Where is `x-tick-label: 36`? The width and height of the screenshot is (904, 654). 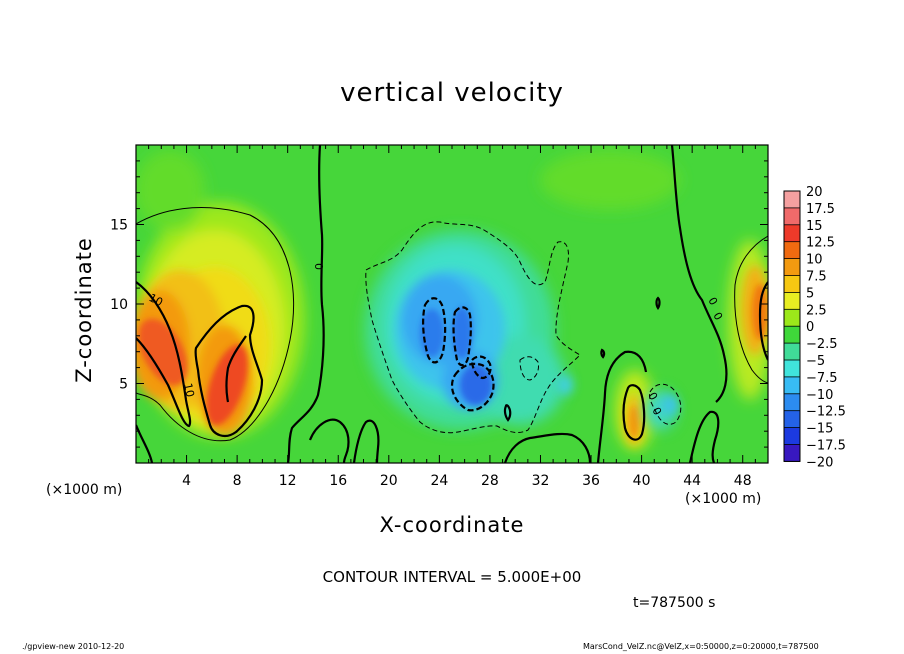
x-tick-label: 36 is located at coordinates (591, 481).